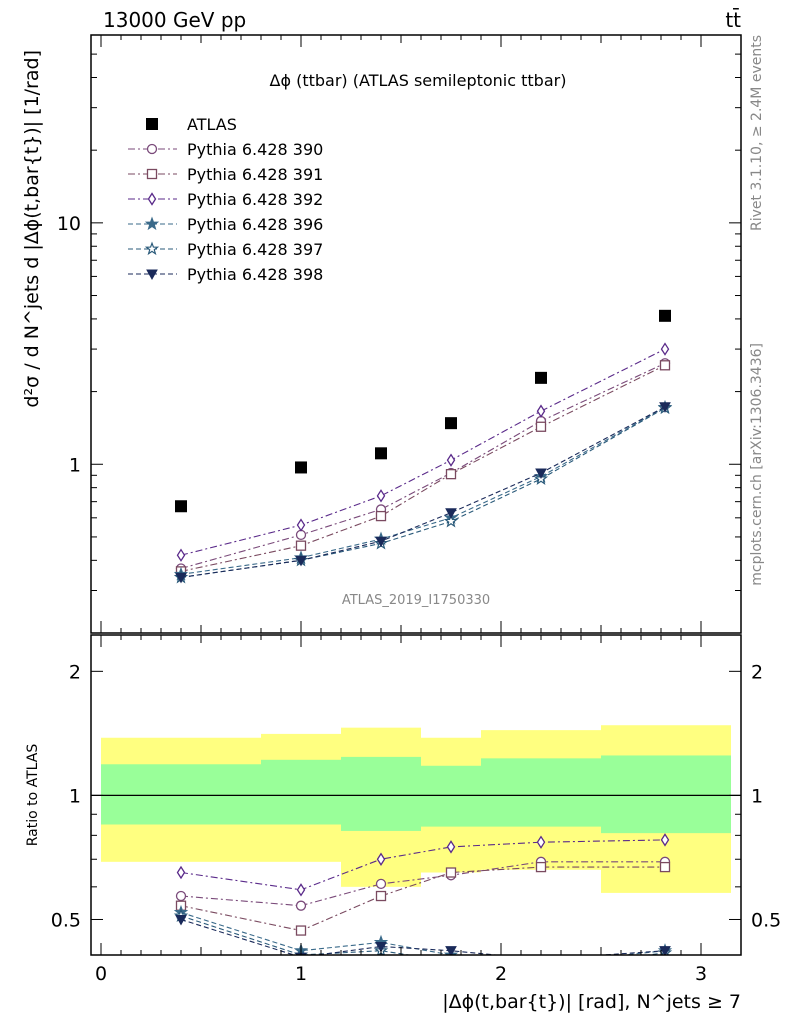 The width and height of the screenshot is (786, 1024). What do you see at coordinates (75, 465) in the screenshot?
I see `main-y-tick-label: 1` at bounding box center [75, 465].